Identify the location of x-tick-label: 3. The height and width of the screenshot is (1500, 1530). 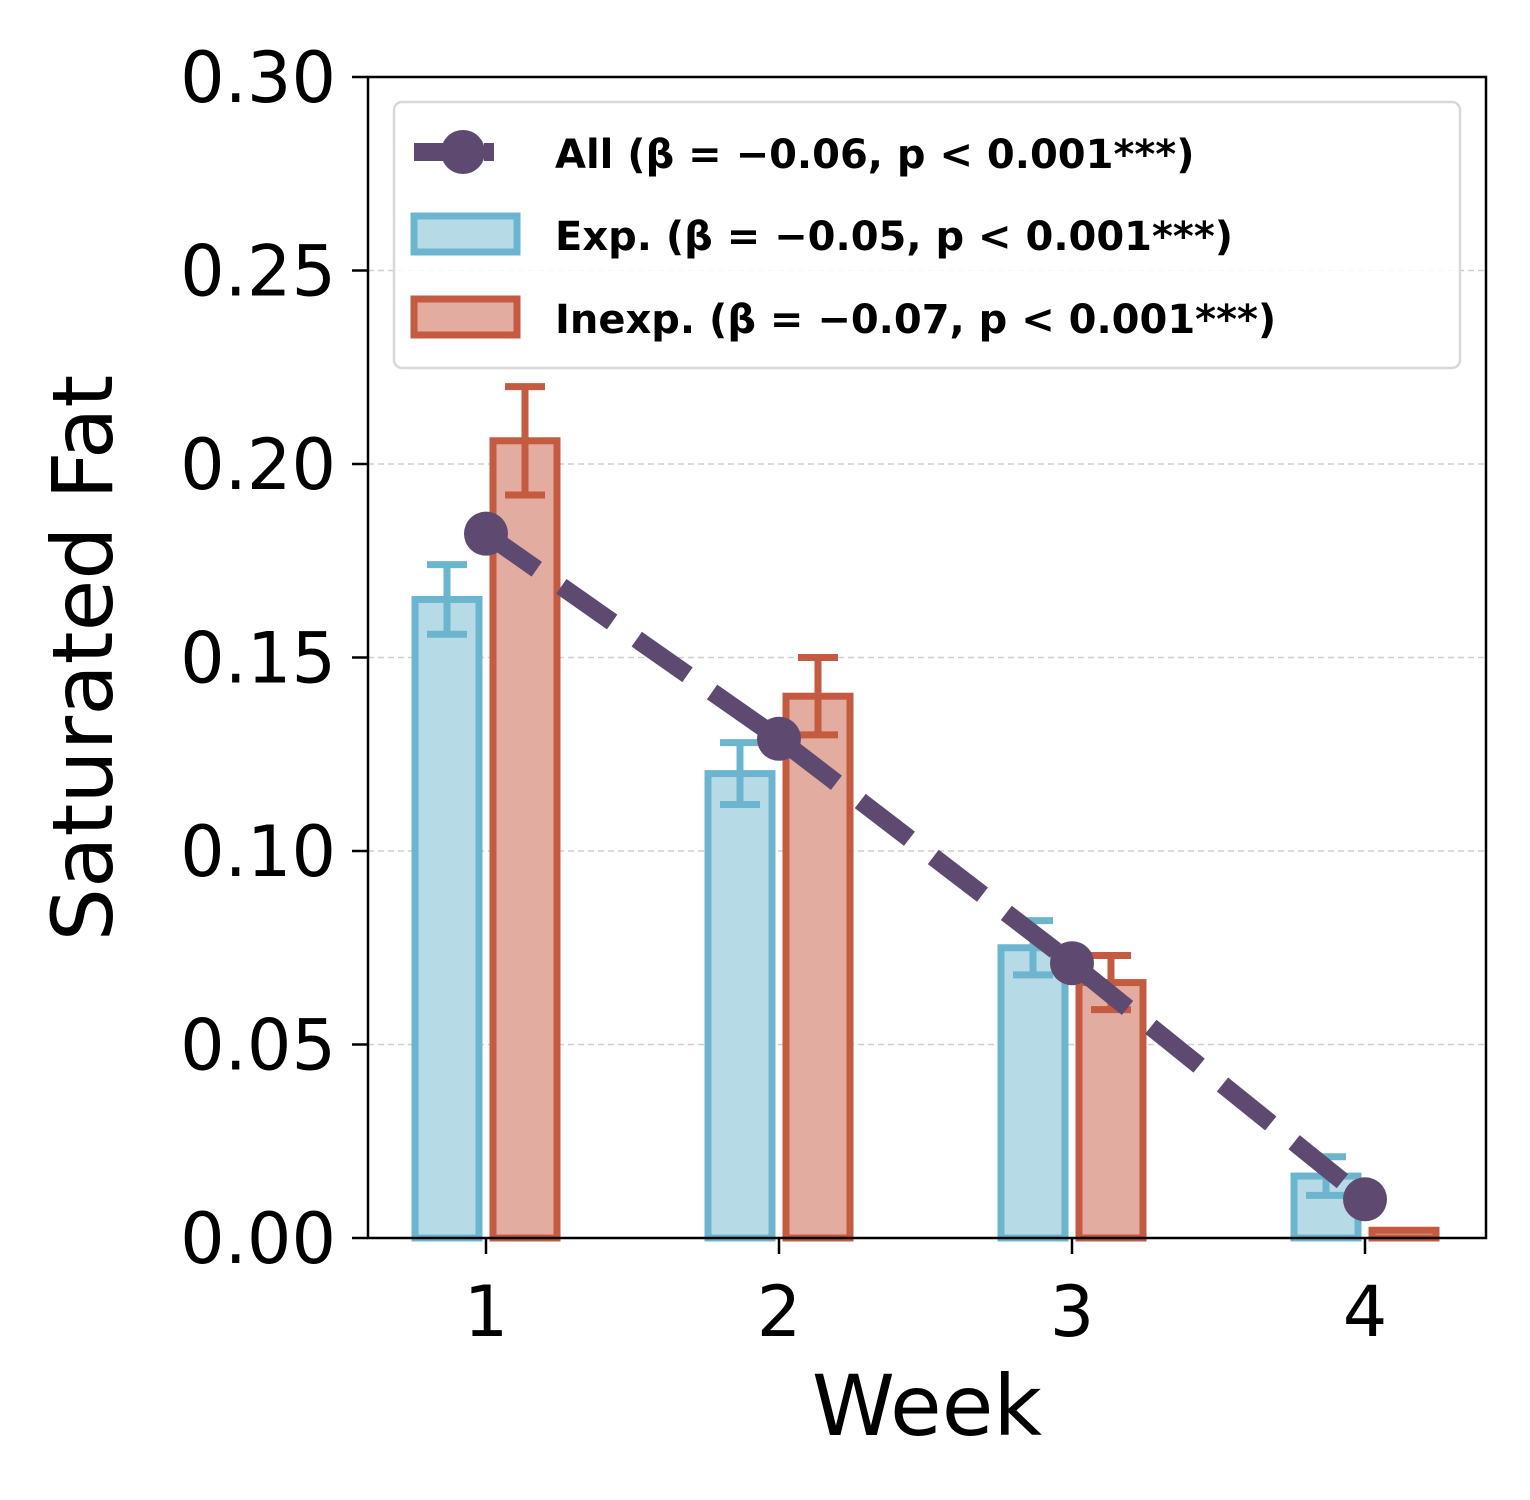
(1072, 1312).